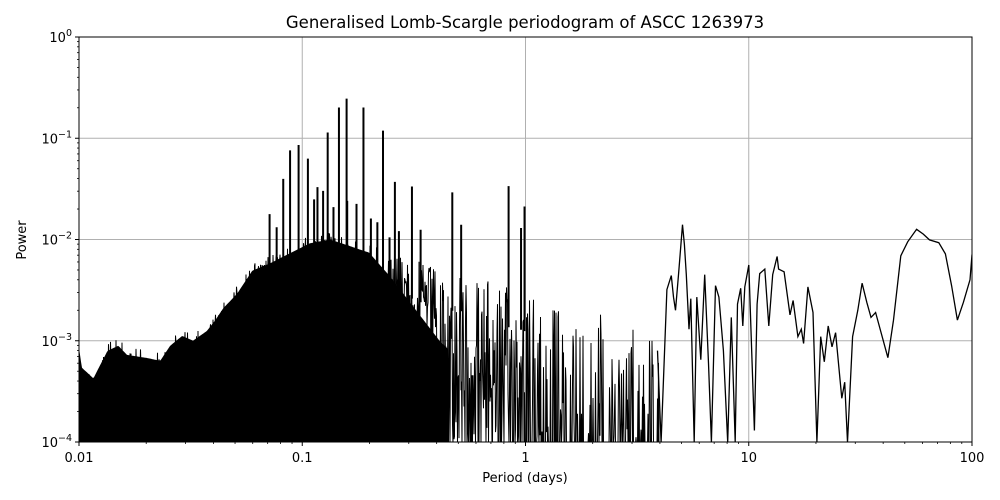 This screenshot has height=500, width=1000. I want to click on y-tick-label: 10⁻², so click(56, 240).